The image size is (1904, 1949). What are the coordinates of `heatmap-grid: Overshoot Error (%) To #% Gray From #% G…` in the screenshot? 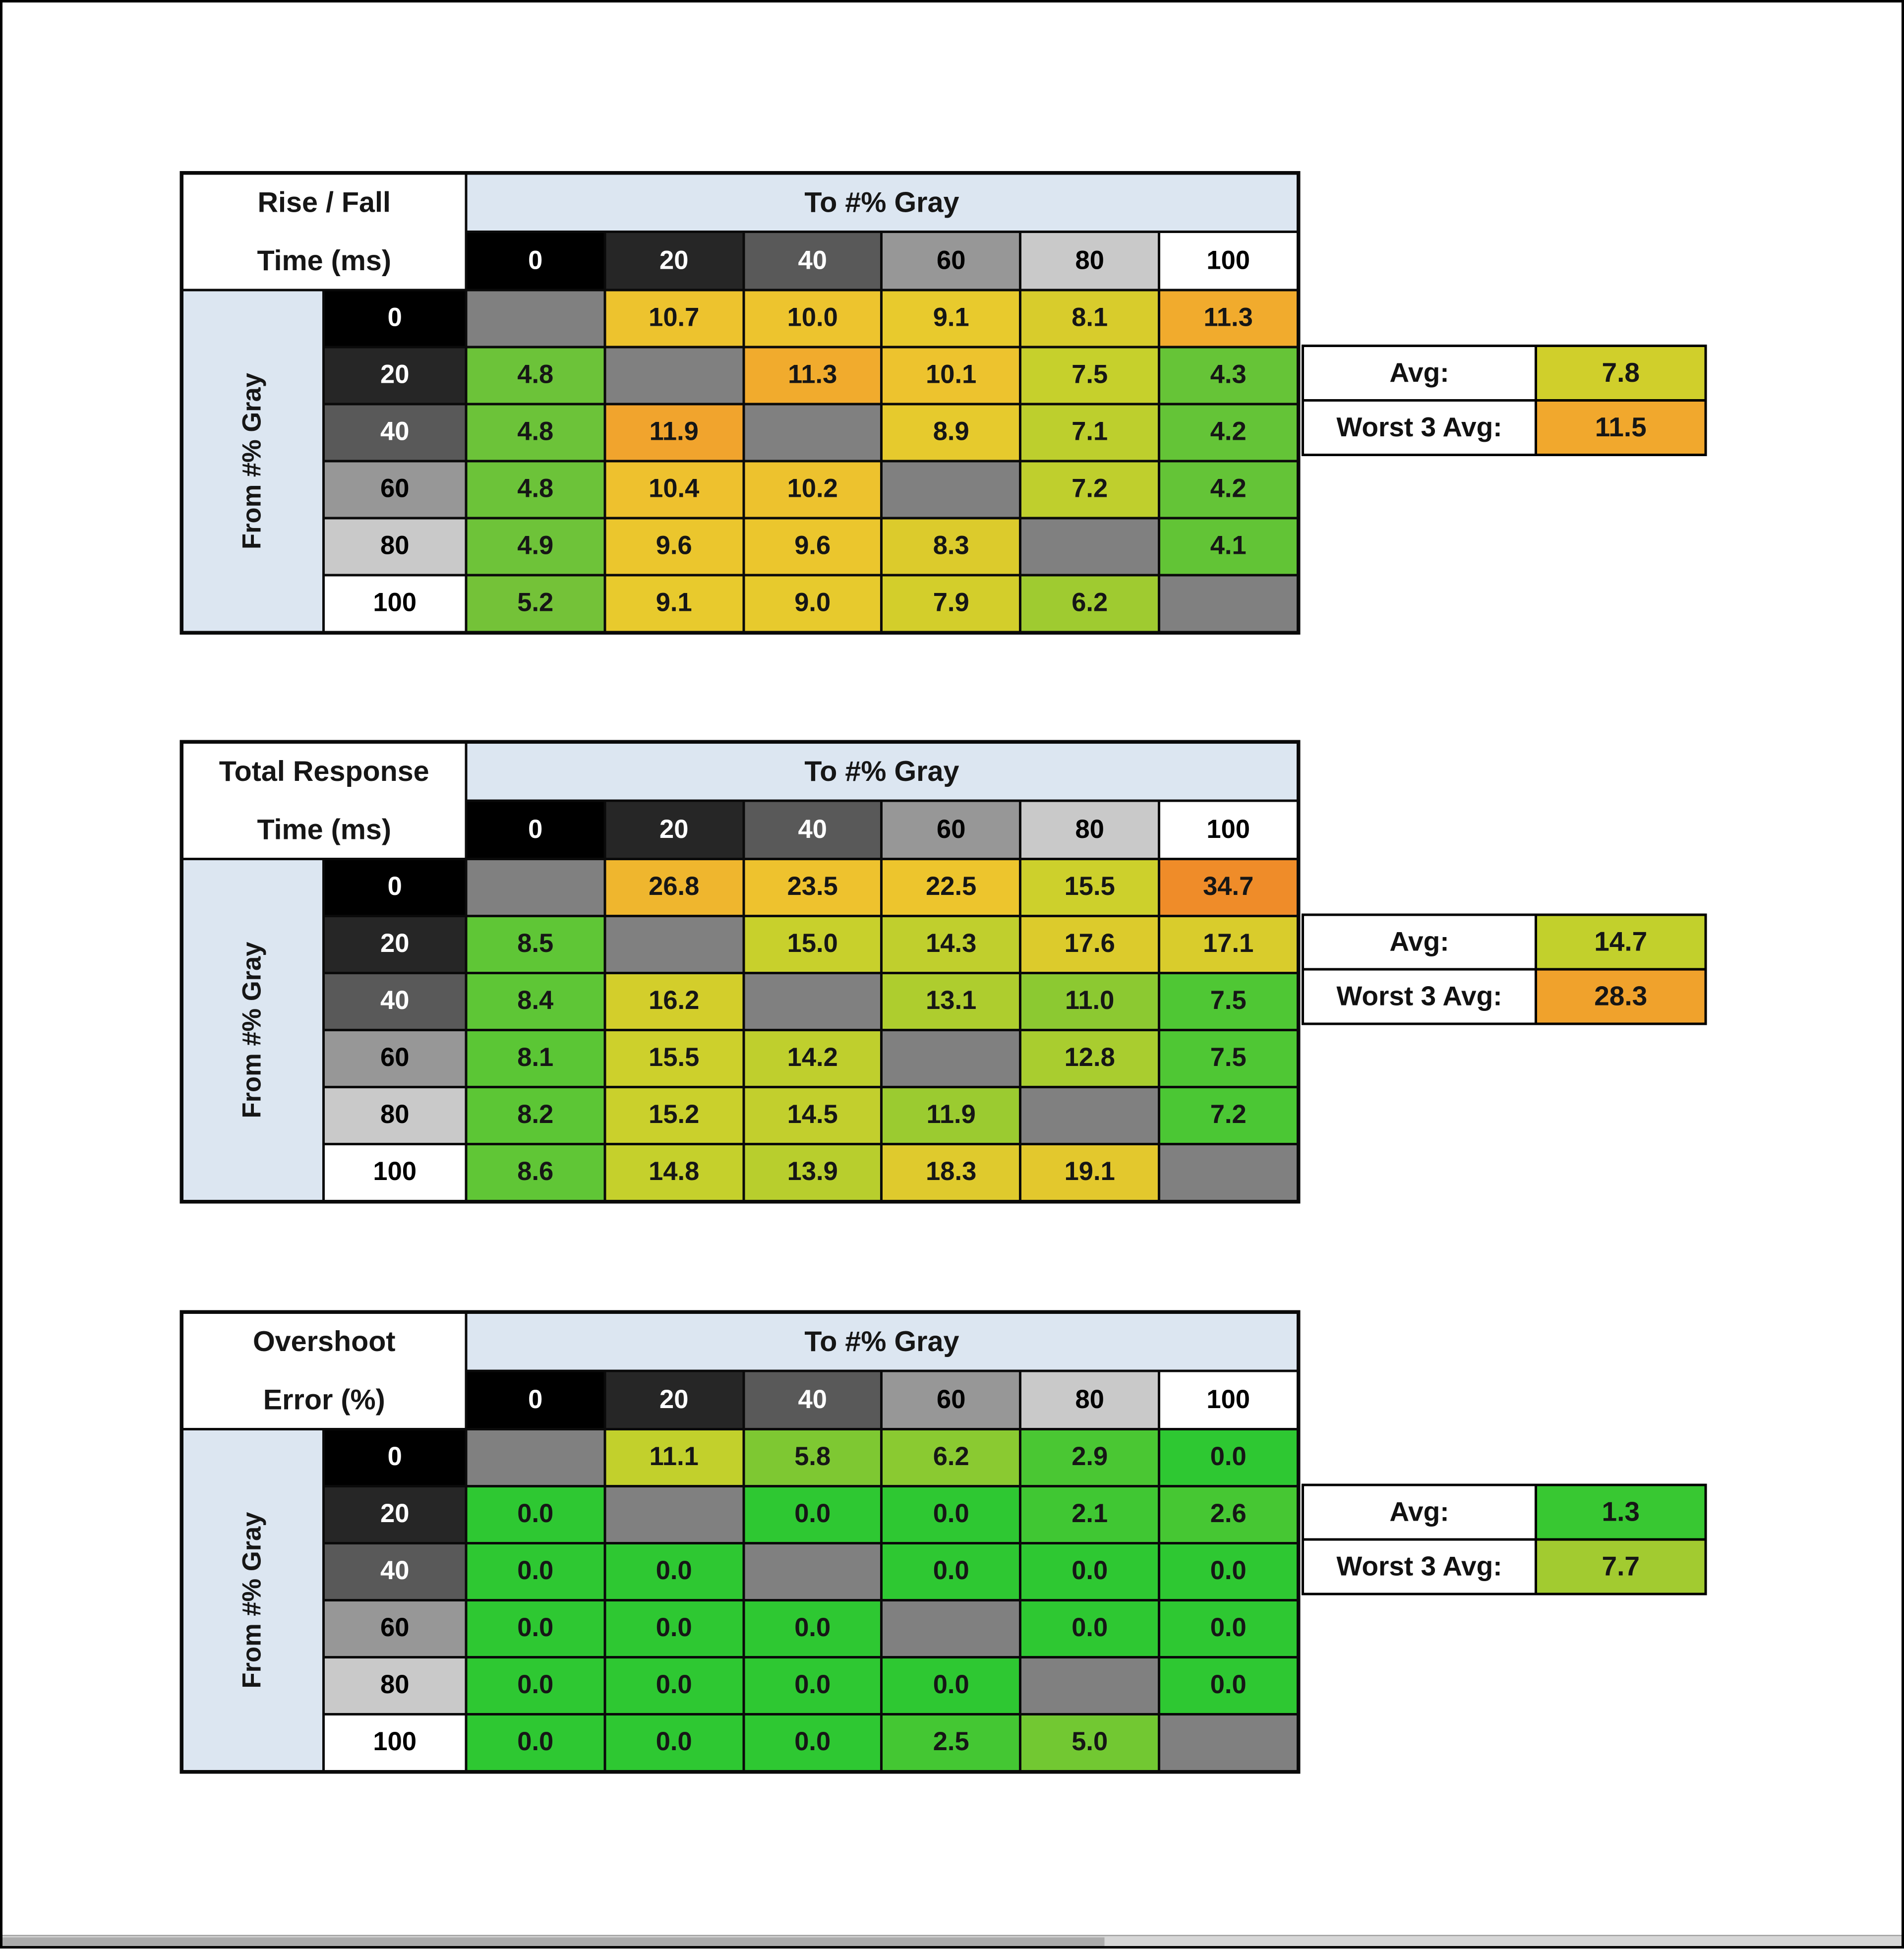 It's located at (739, 1542).